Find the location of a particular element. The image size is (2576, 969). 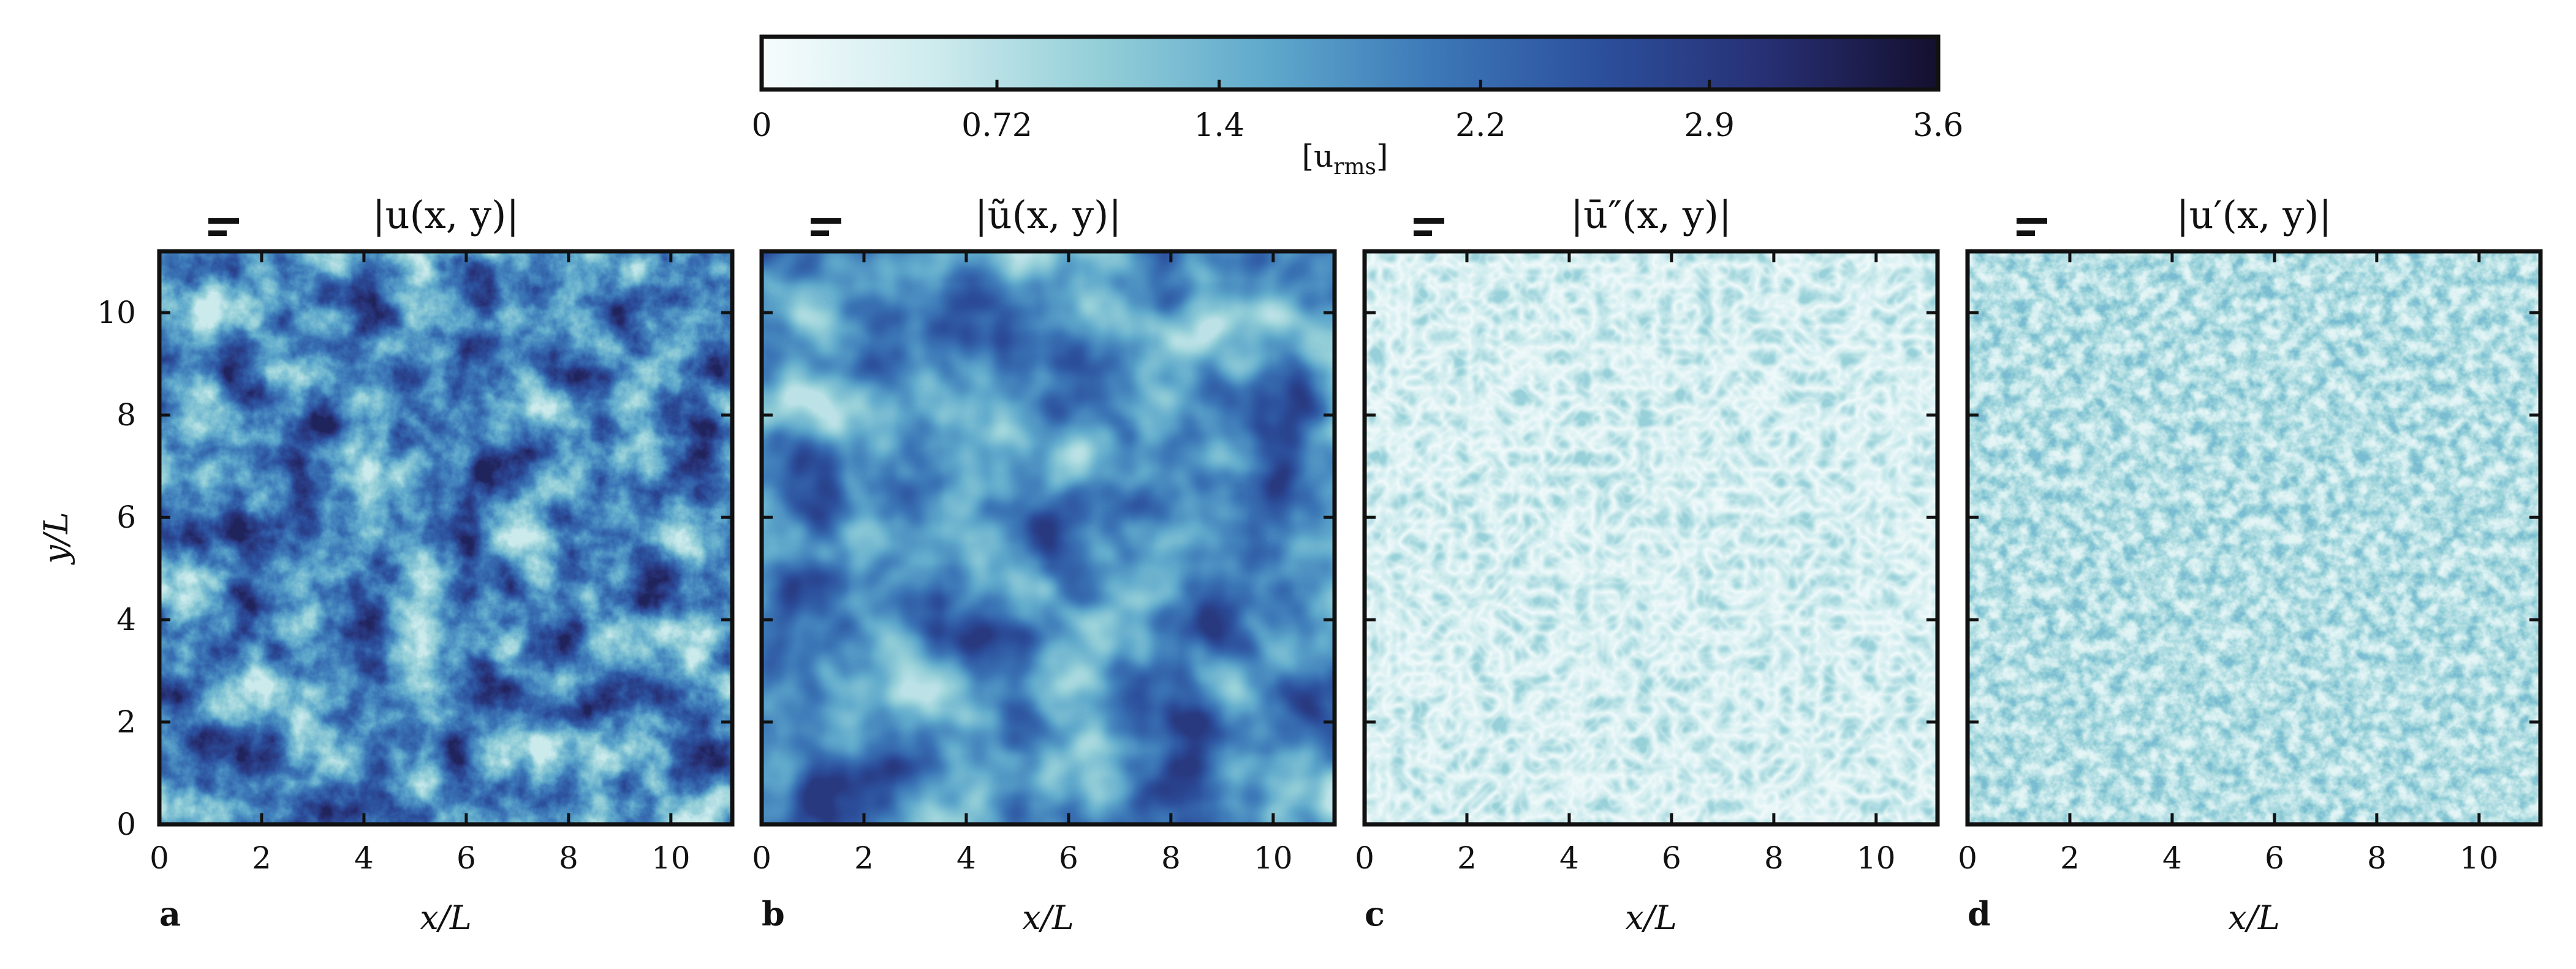

colorbar-tick-label: 0 is located at coordinates (761, 125).